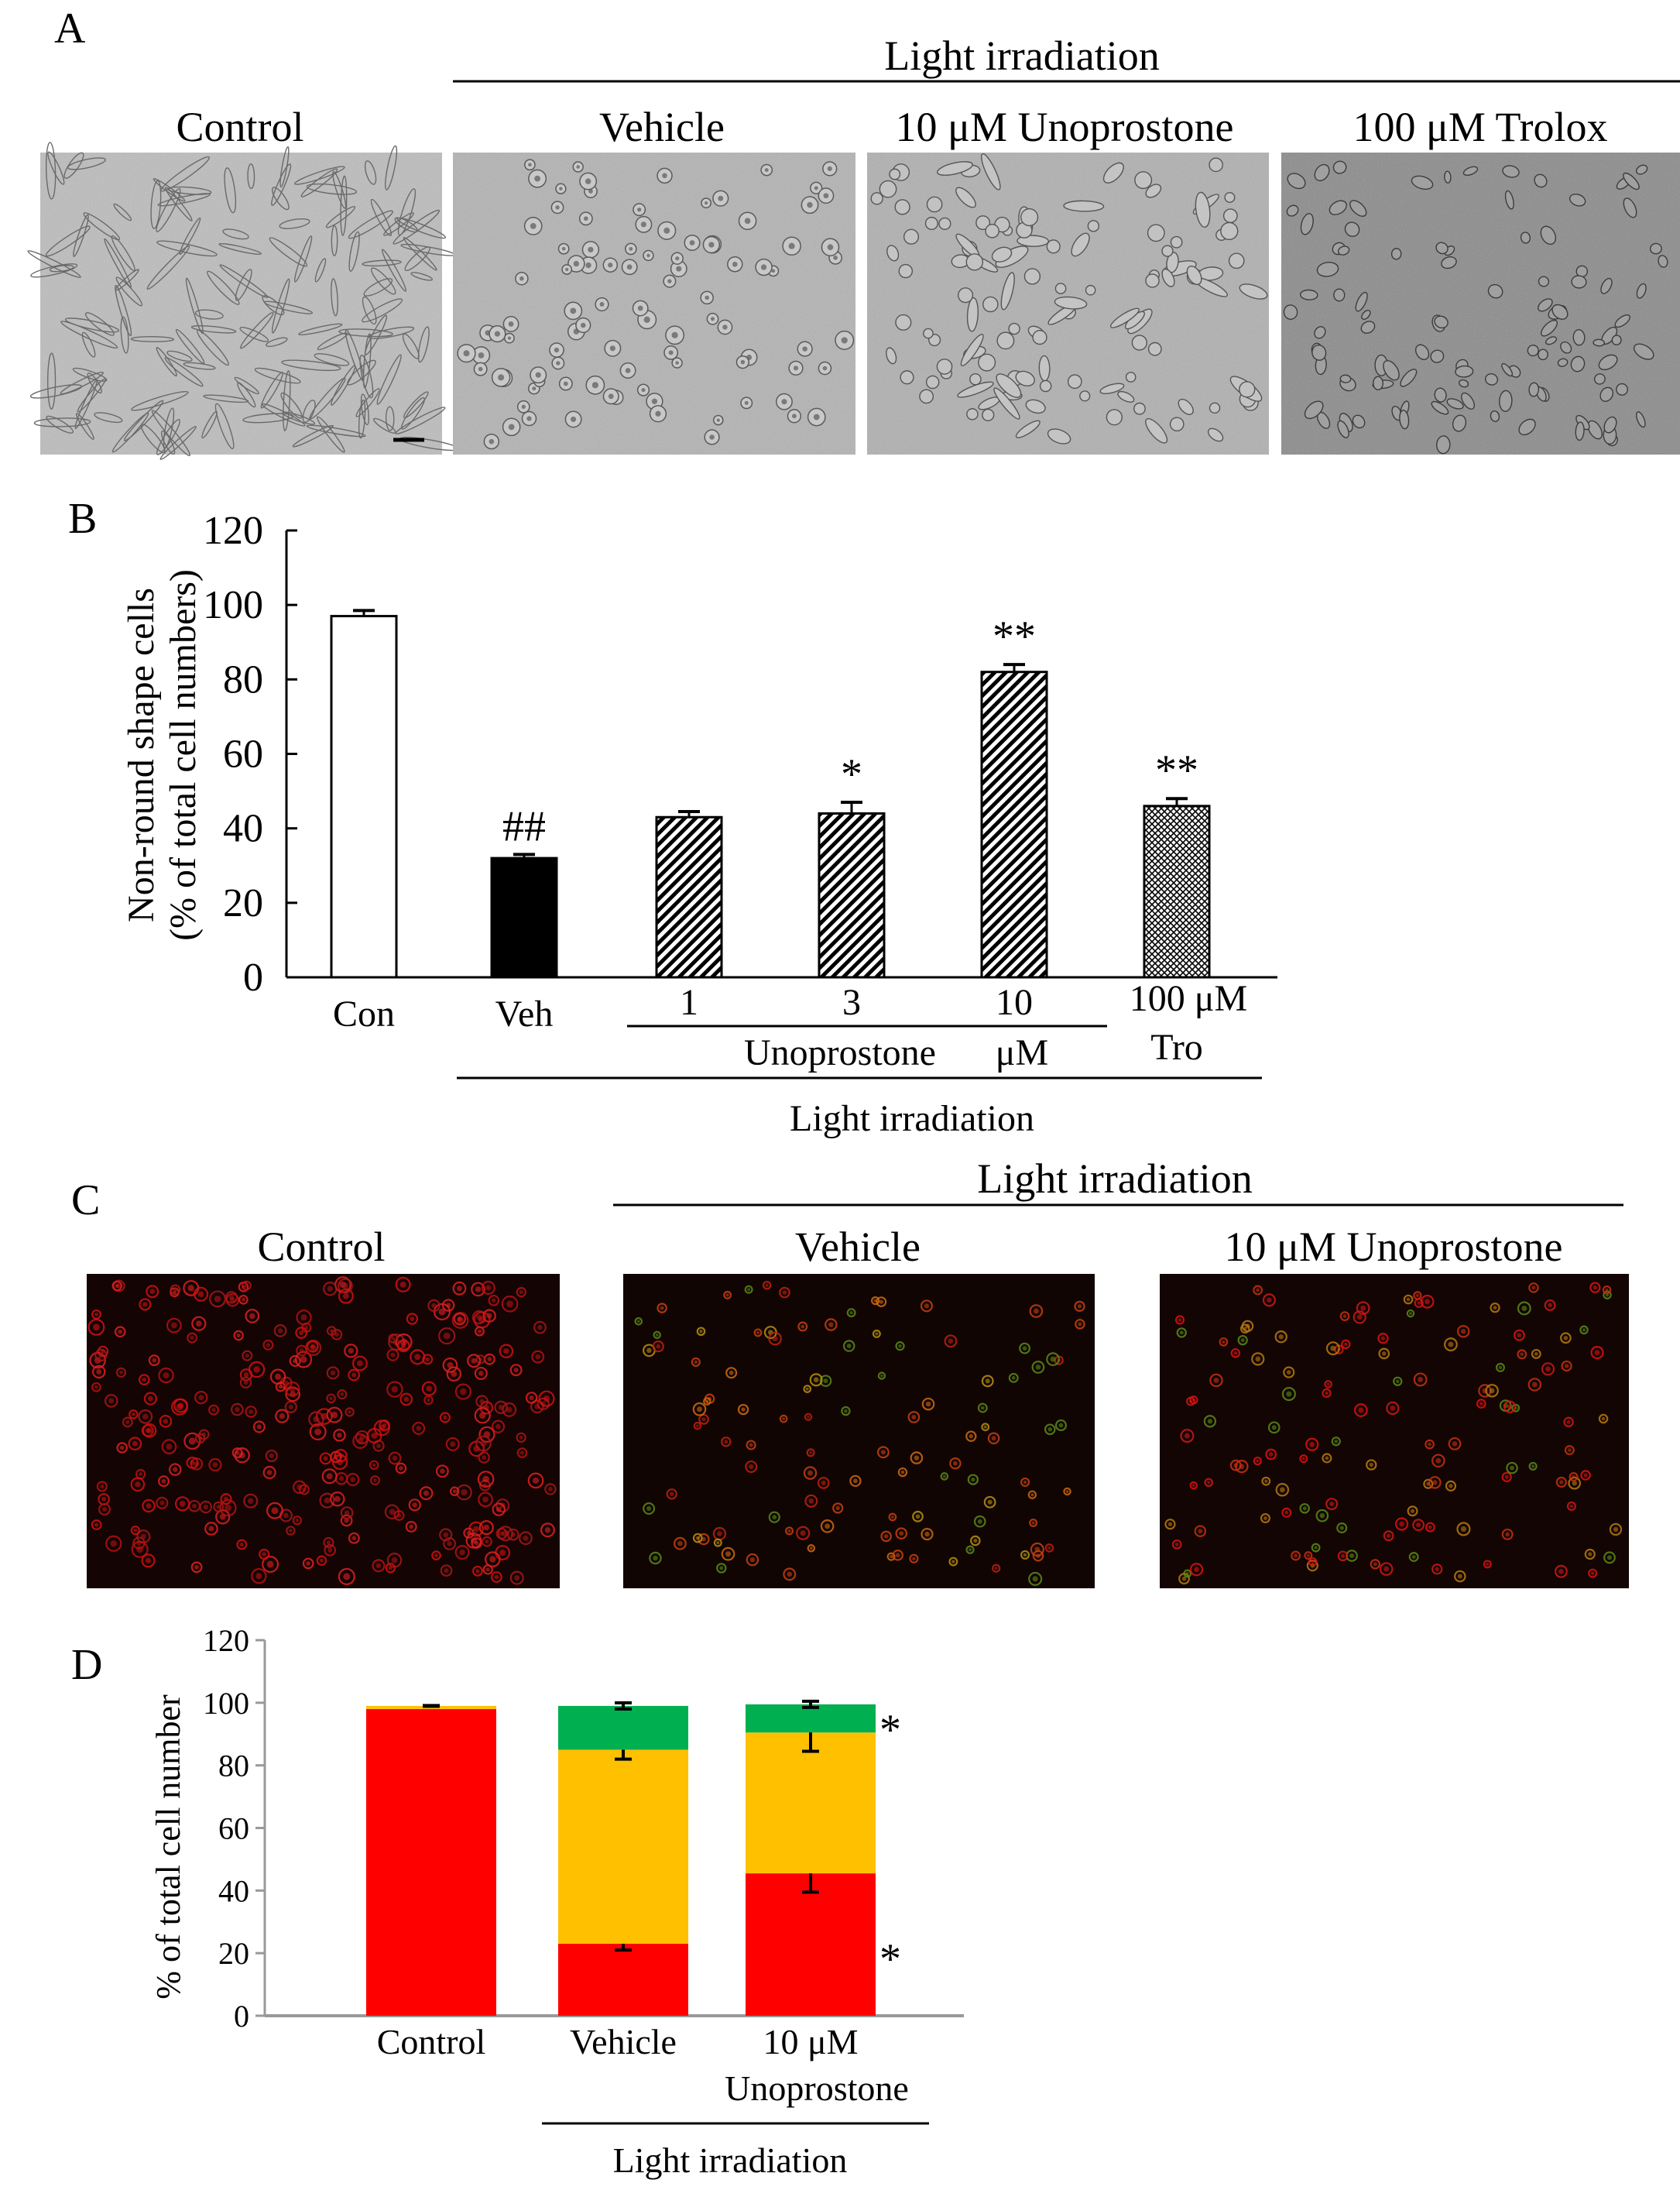  What do you see at coordinates (226, 1640) in the screenshot?
I see `d-y-tick-label: 120` at bounding box center [226, 1640].